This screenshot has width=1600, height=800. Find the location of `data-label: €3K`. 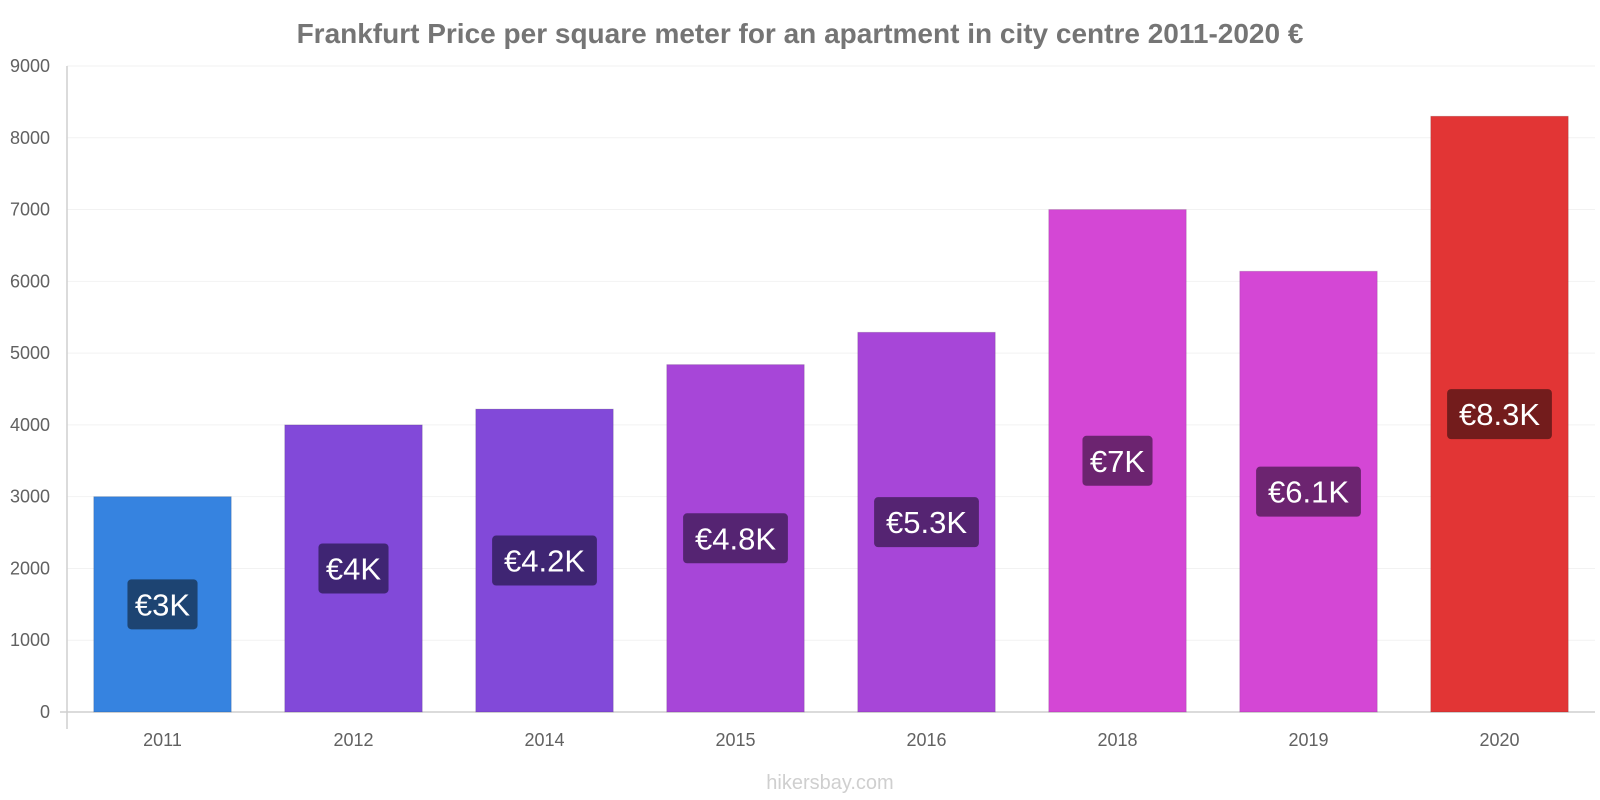

data-label: €3K is located at coordinates (162, 604).